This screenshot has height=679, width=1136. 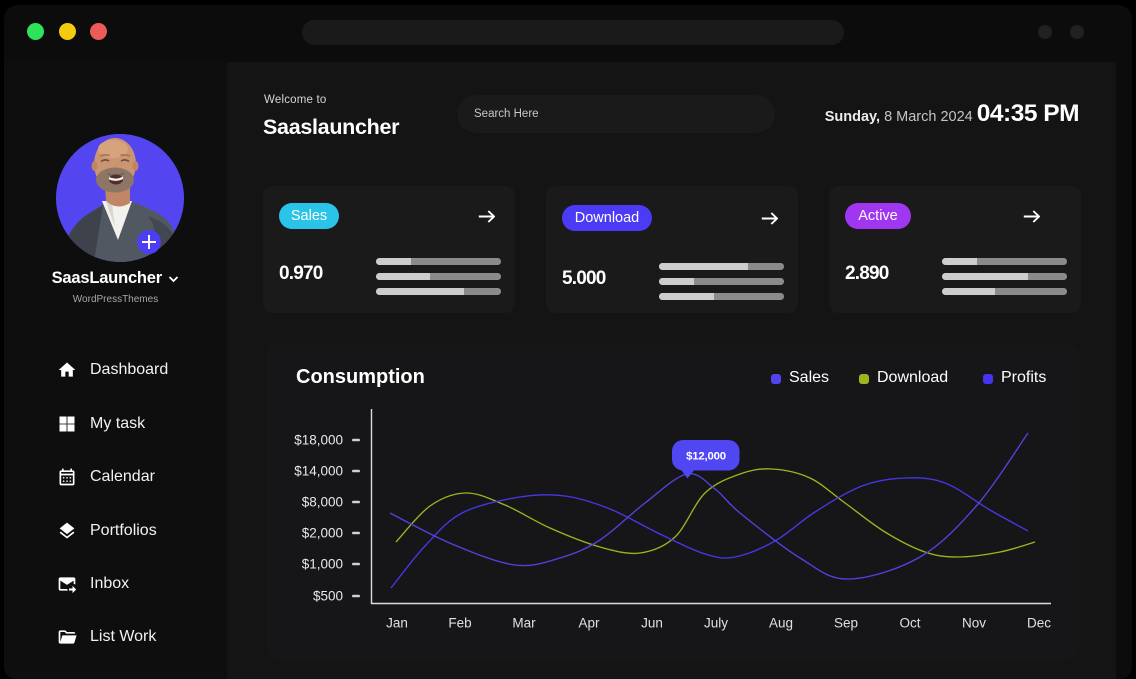 I want to click on svg-text: Jun, so click(x=652, y=623).